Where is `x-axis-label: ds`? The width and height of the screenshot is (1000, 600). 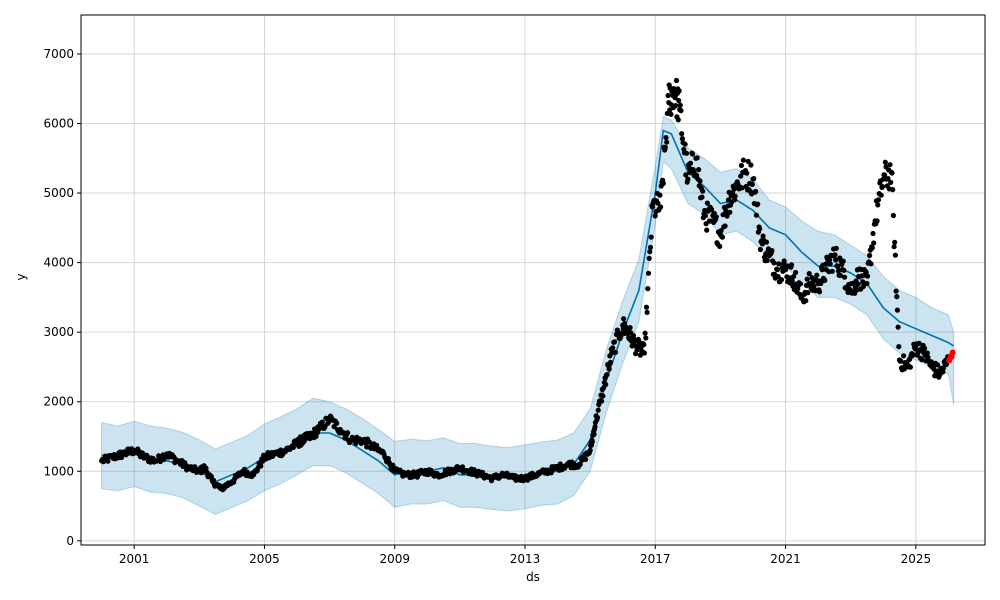 x-axis-label: ds is located at coordinates (533, 577).